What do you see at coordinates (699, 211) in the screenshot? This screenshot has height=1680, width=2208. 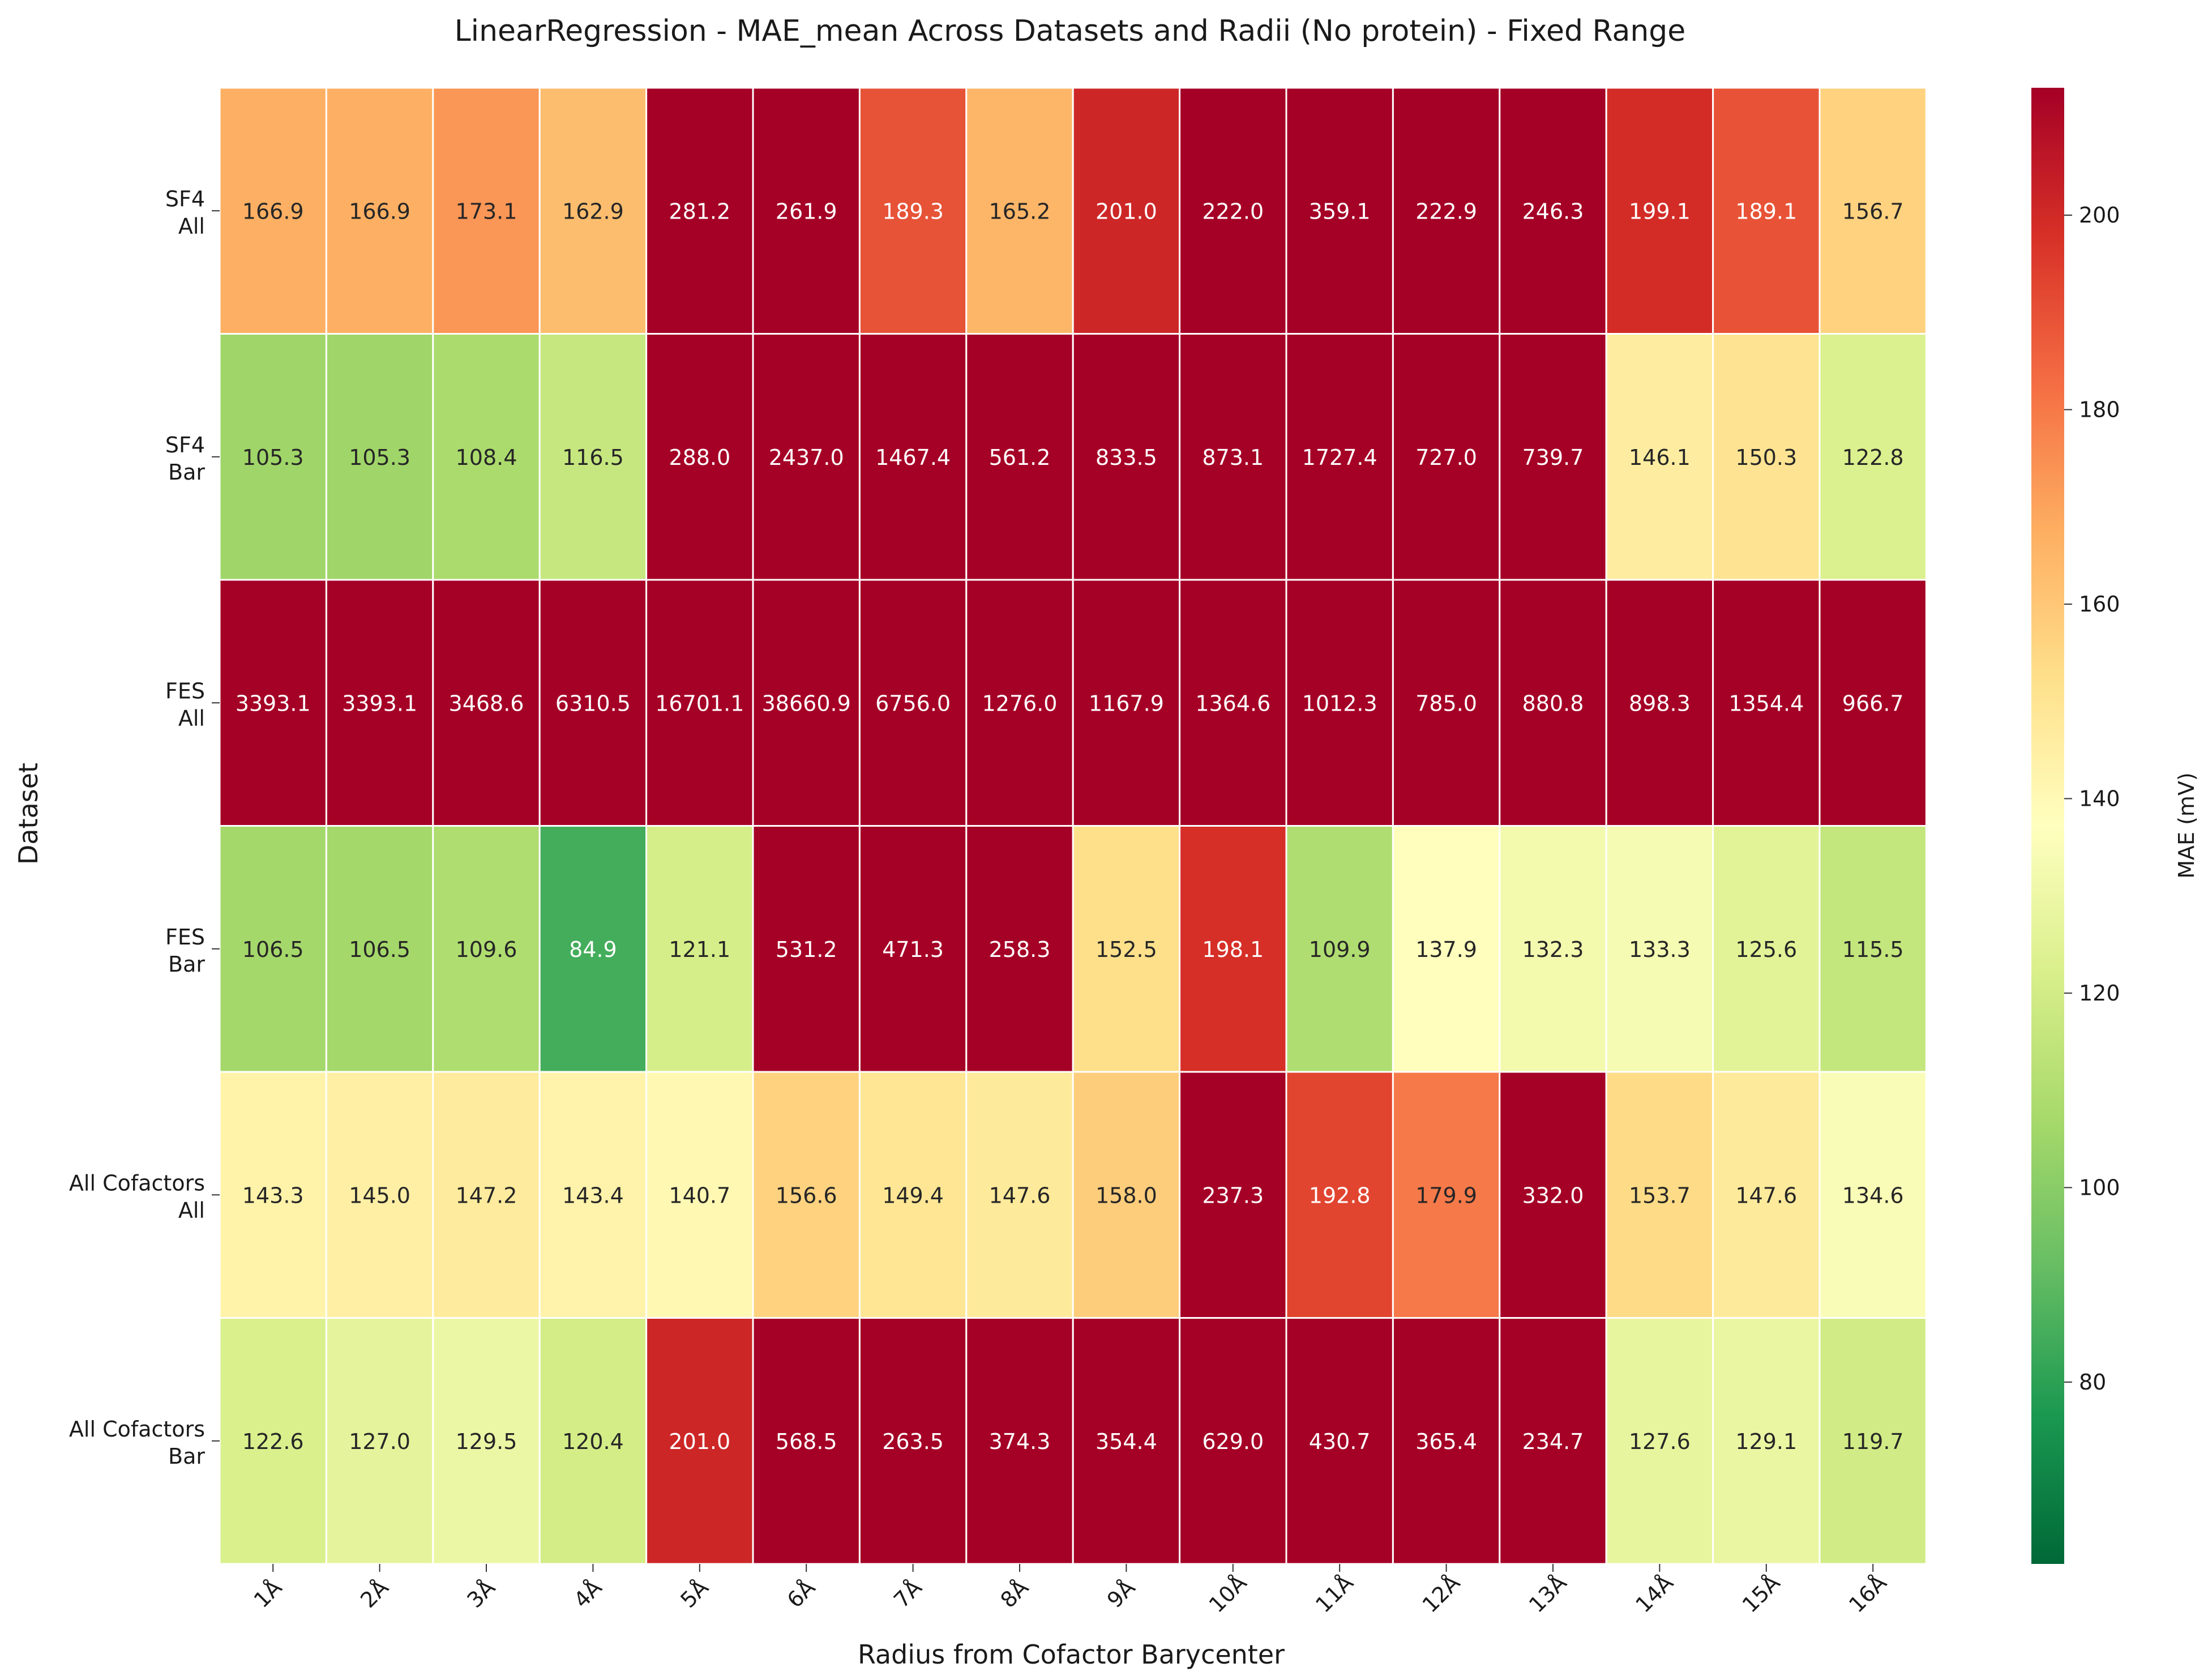 I see `cell-value-label: 281.2` at bounding box center [699, 211].